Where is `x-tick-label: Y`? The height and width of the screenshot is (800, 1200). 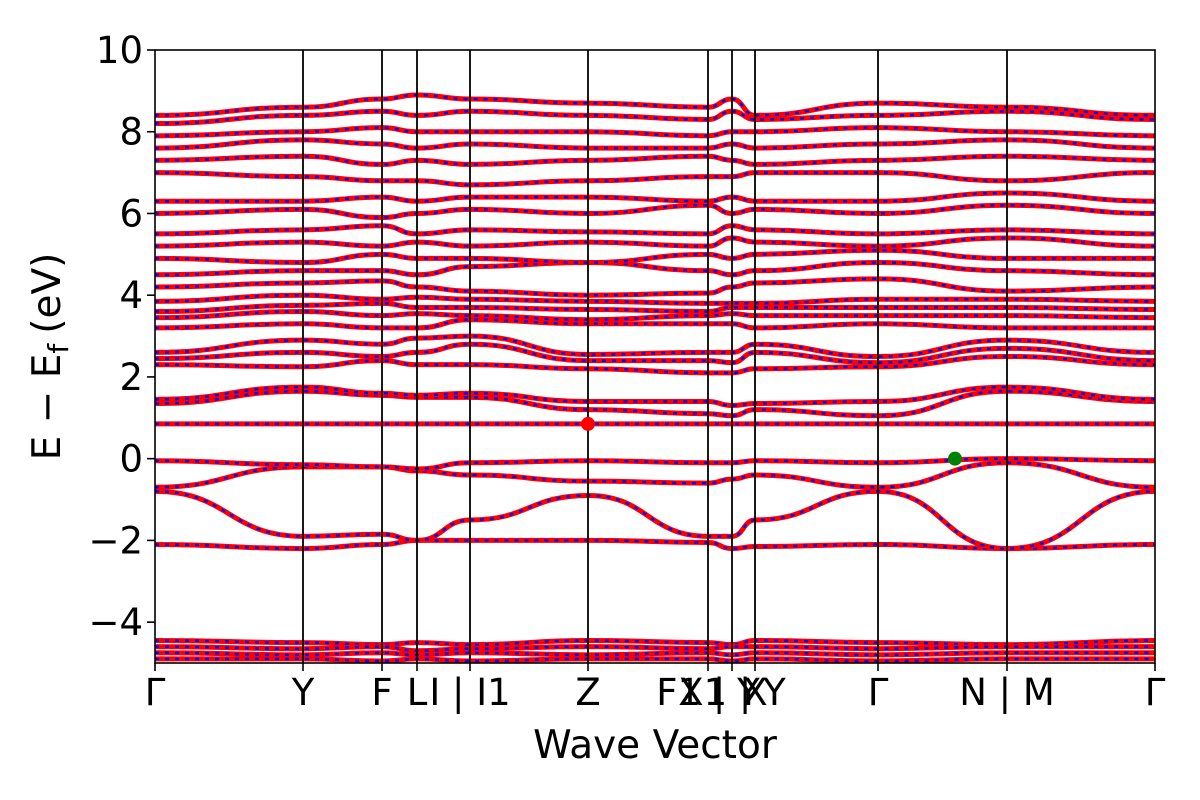 x-tick-label: Y is located at coordinates (303, 692).